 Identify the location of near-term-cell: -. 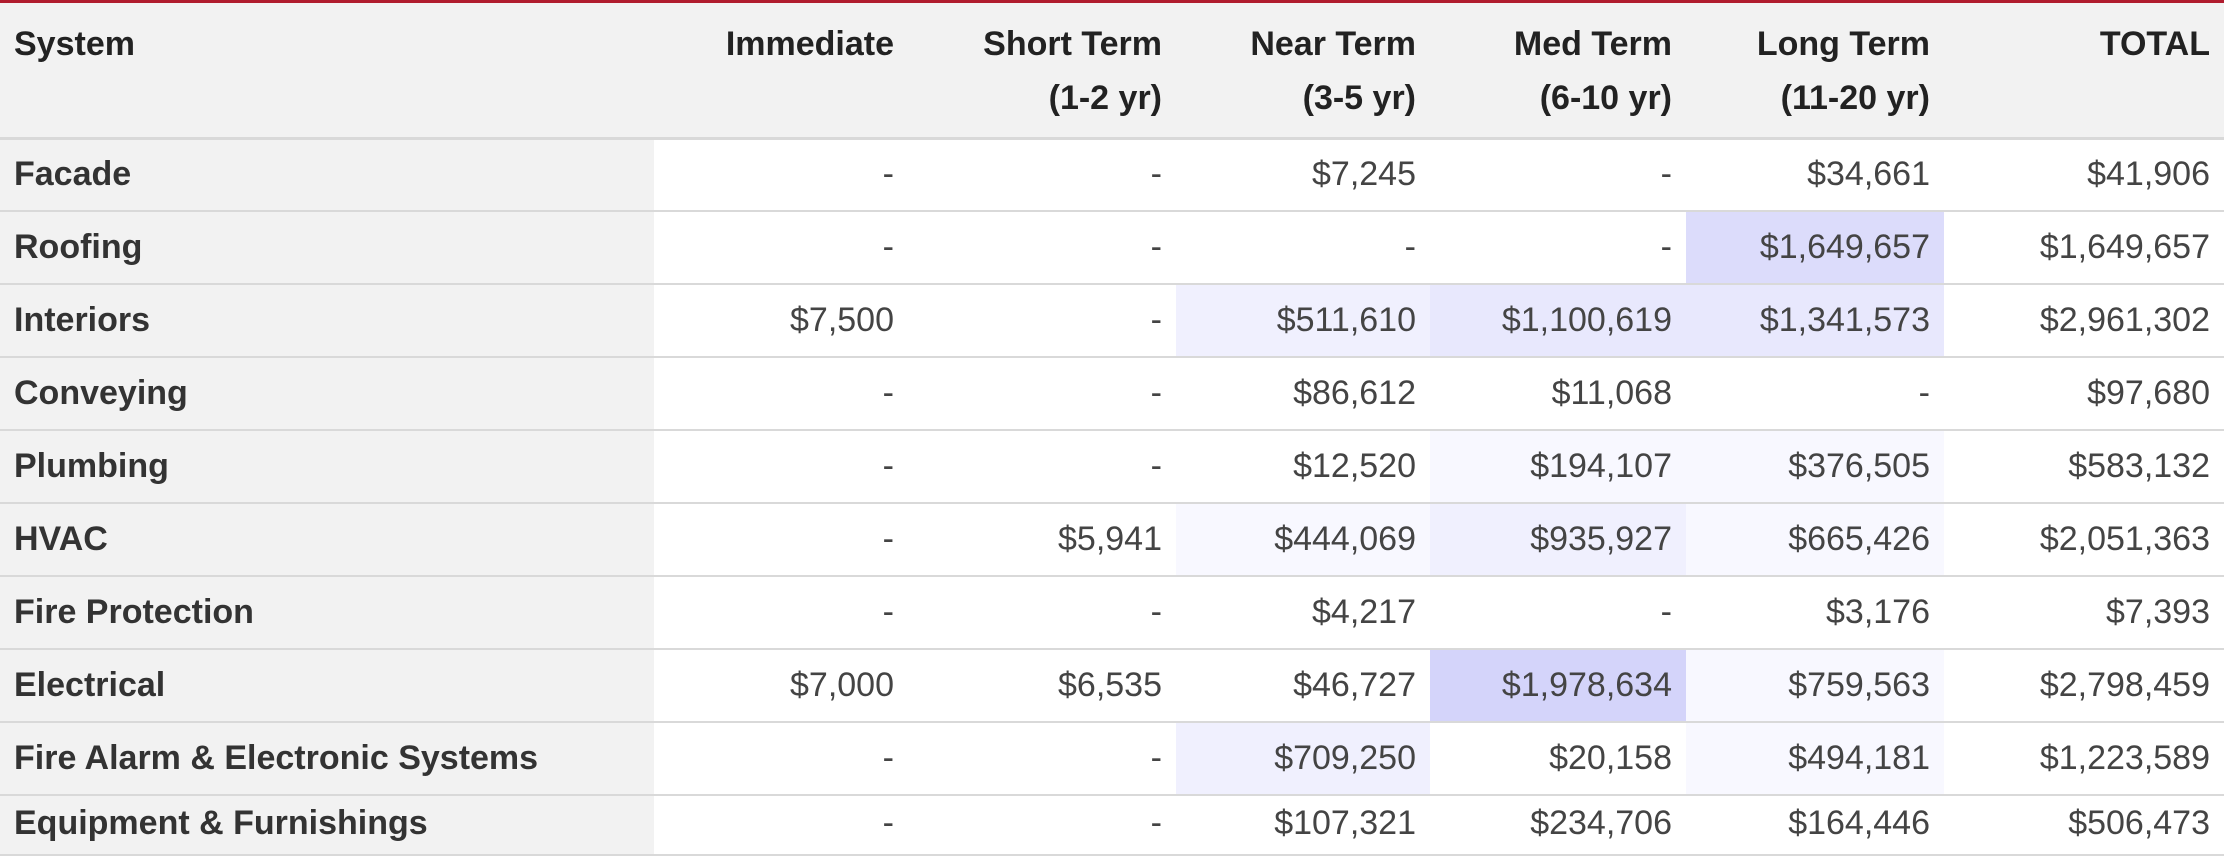
(1303, 248).